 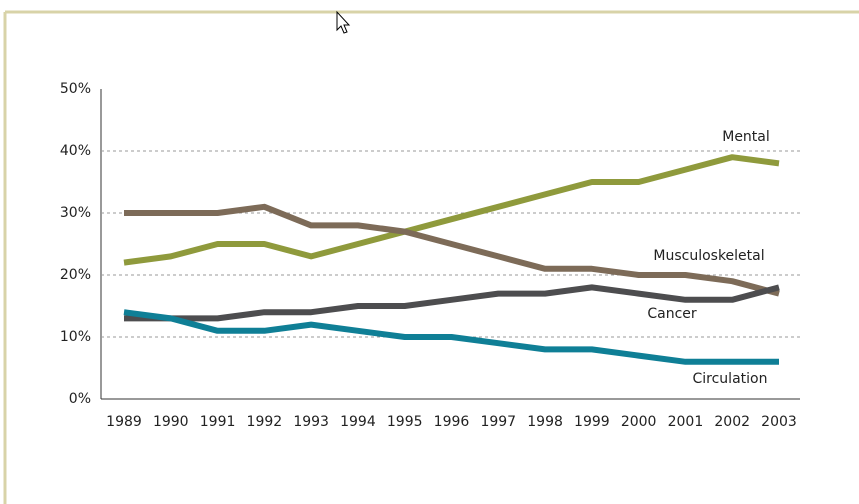 What do you see at coordinates (779, 422) in the screenshot?
I see `x-tick-label: 2003` at bounding box center [779, 422].